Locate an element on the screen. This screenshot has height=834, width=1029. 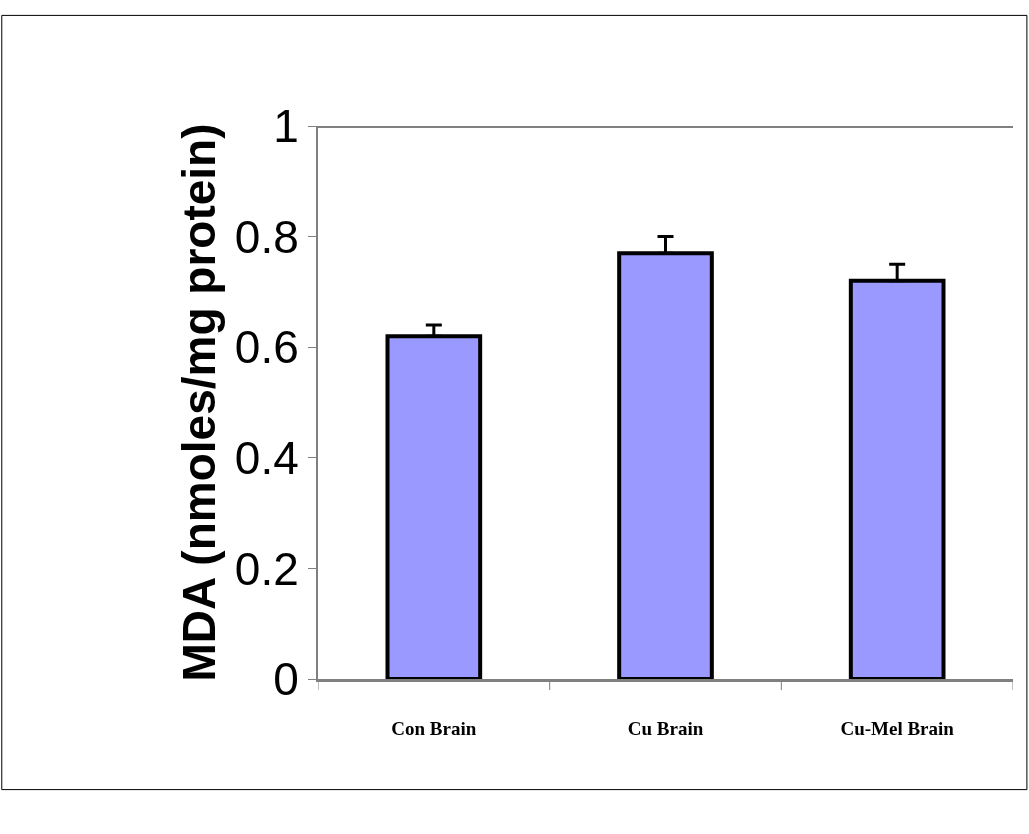
x-tick-label: Cu-Mel Brain is located at coordinates (897, 728).